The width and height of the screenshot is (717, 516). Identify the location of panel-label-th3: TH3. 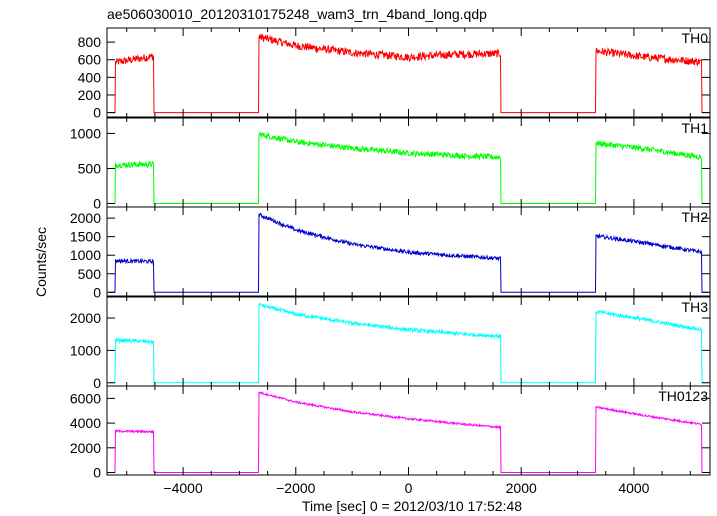
(695, 307).